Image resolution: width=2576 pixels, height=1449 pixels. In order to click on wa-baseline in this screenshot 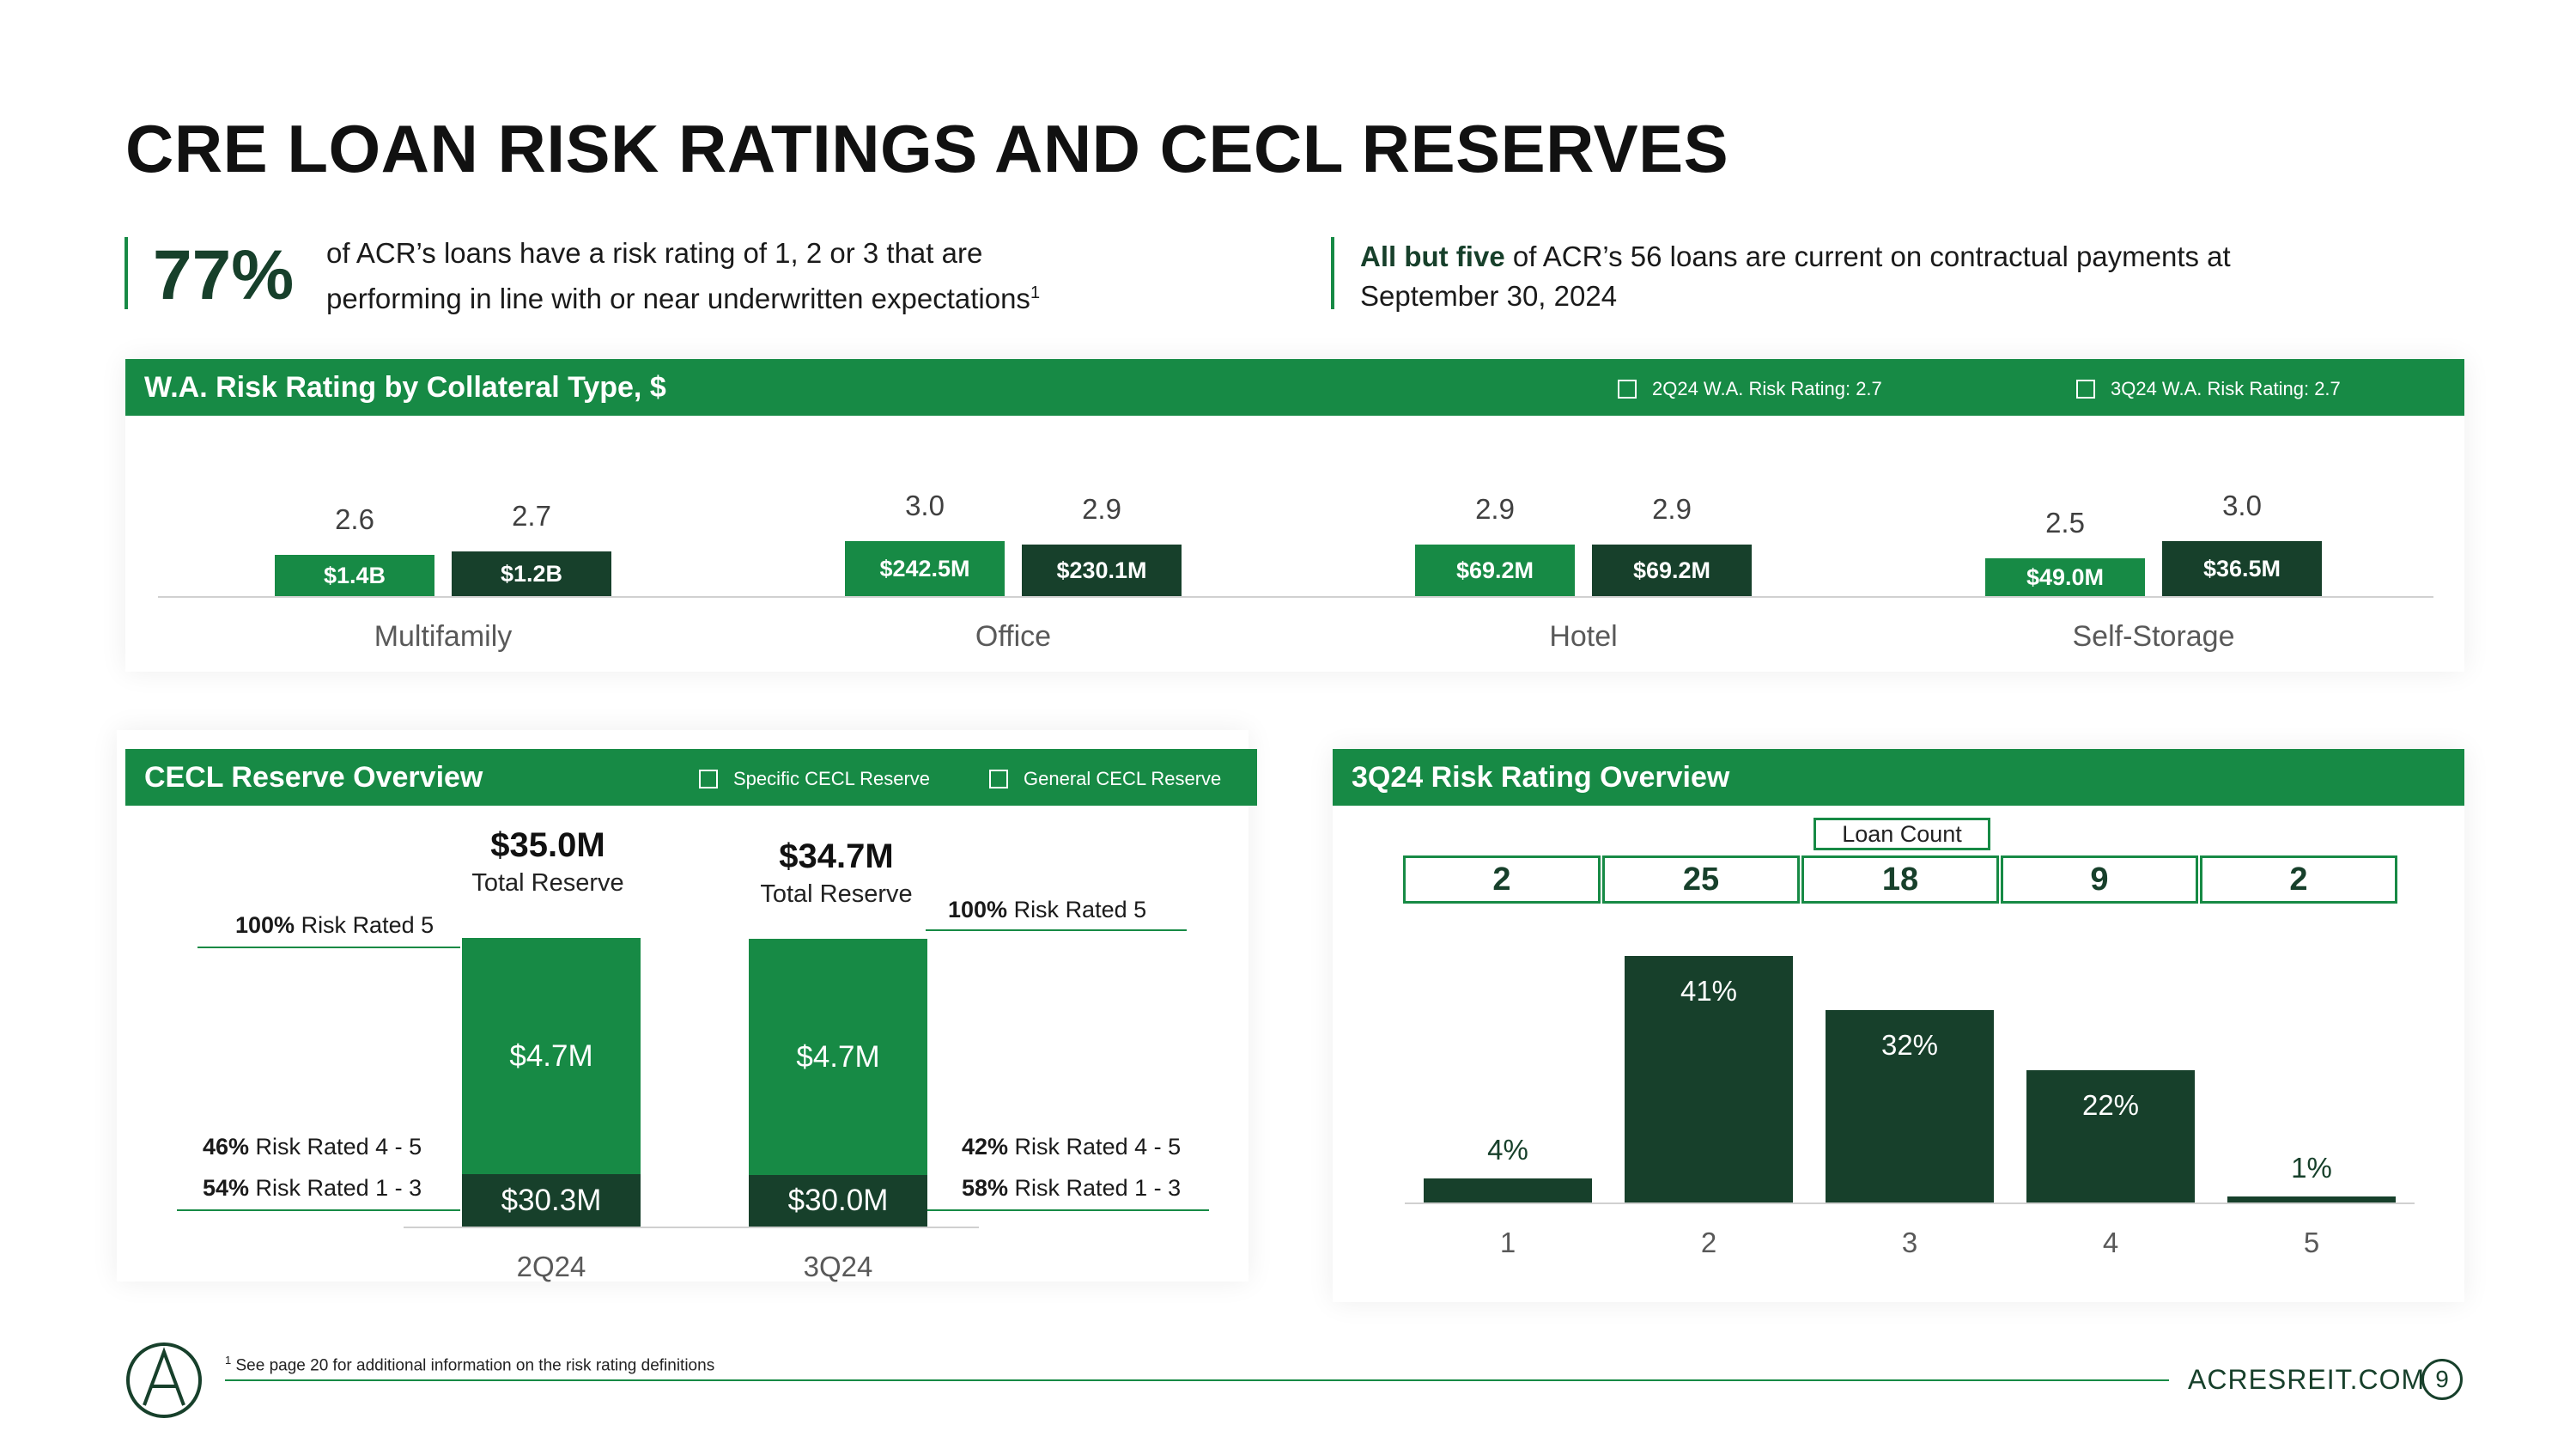, I will do `click(1295, 597)`.